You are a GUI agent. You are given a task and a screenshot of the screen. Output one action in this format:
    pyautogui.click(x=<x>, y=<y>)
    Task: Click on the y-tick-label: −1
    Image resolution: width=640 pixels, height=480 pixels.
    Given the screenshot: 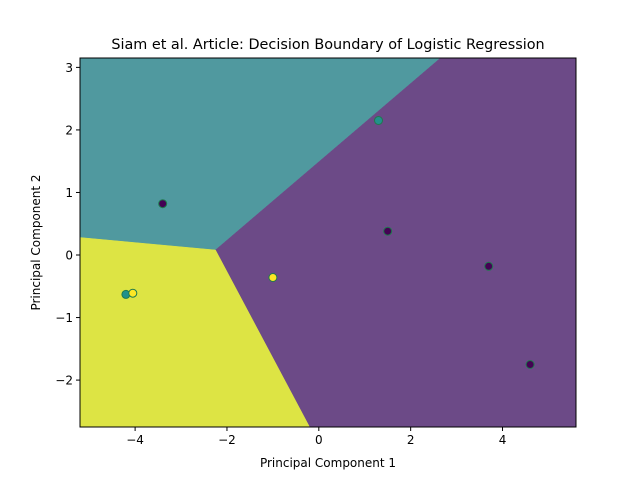 What is the action you would take?
    pyautogui.click(x=64, y=318)
    